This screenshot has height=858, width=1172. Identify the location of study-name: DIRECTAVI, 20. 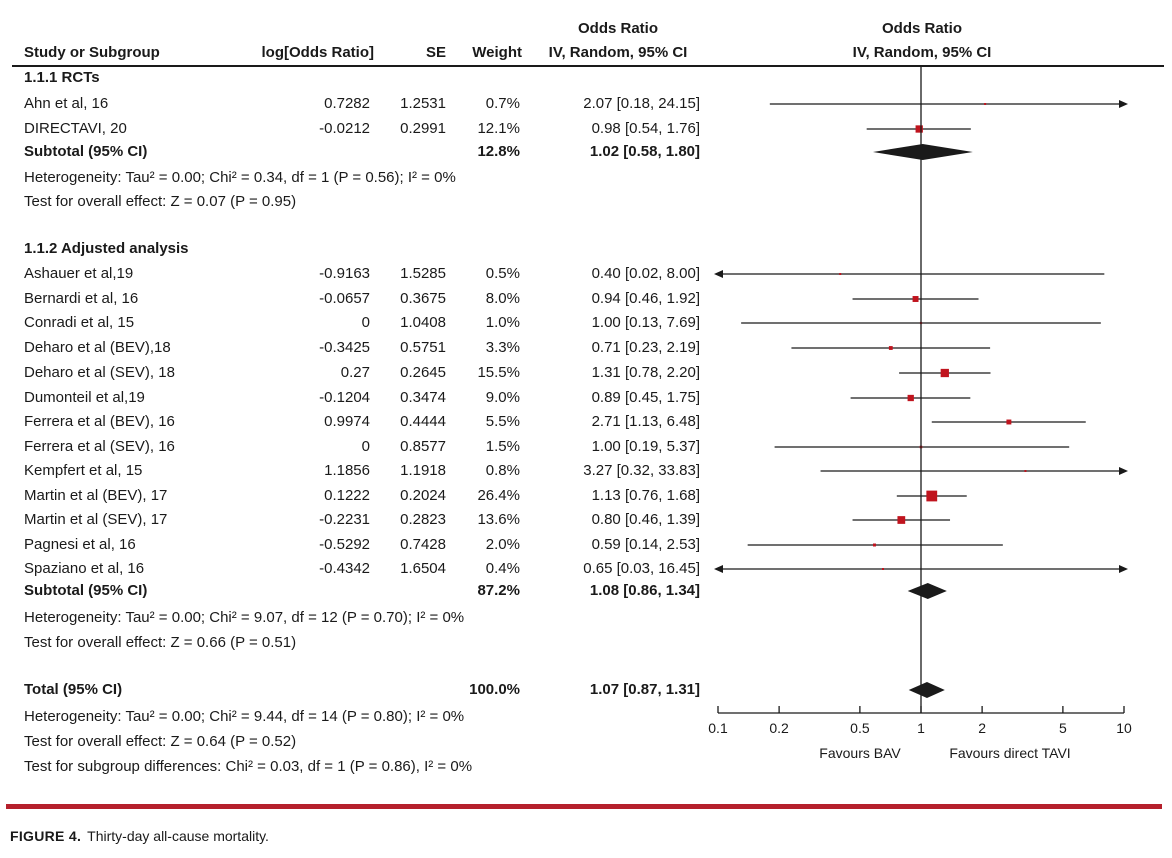
(75, 128).